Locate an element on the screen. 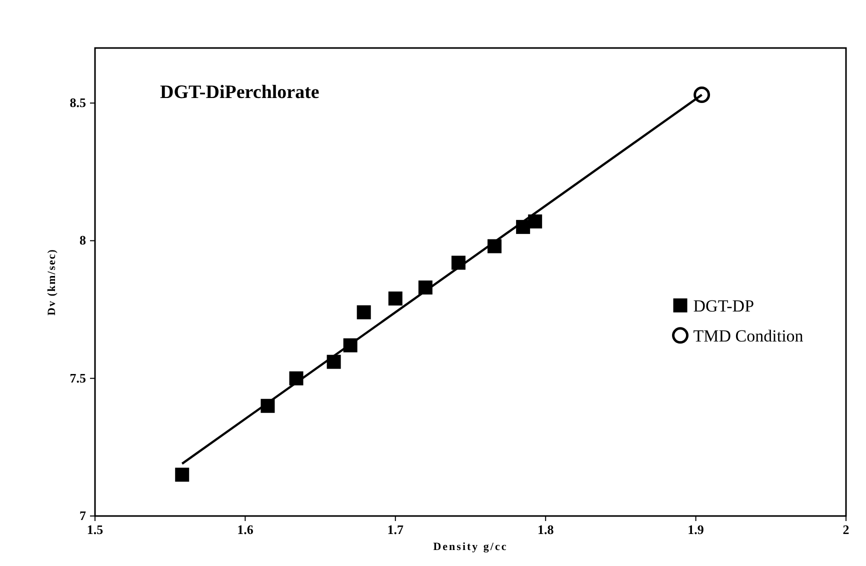  x-tick-label: 1.7 is located at coordinates (395, 529).